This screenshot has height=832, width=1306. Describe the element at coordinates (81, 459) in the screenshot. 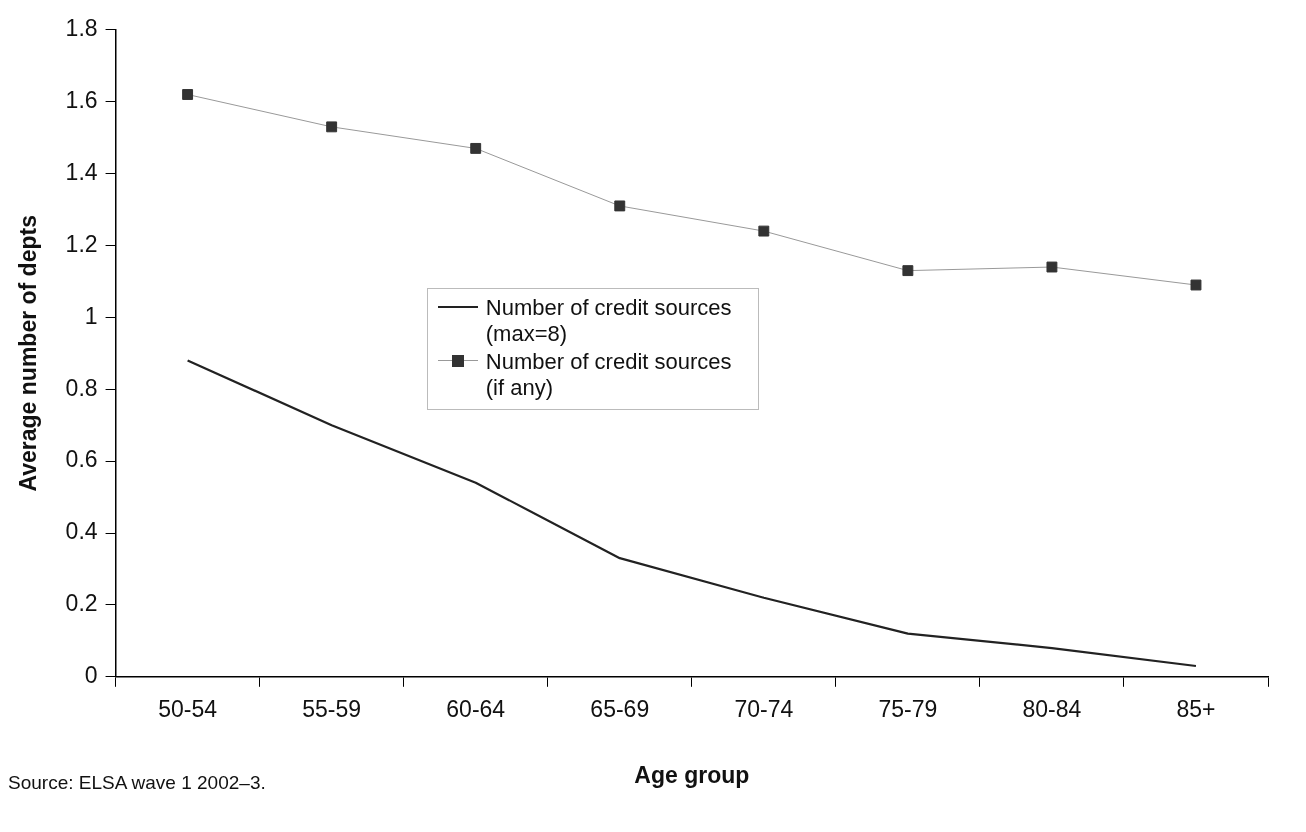

I see `y-tick-label: 0.6` at that location.